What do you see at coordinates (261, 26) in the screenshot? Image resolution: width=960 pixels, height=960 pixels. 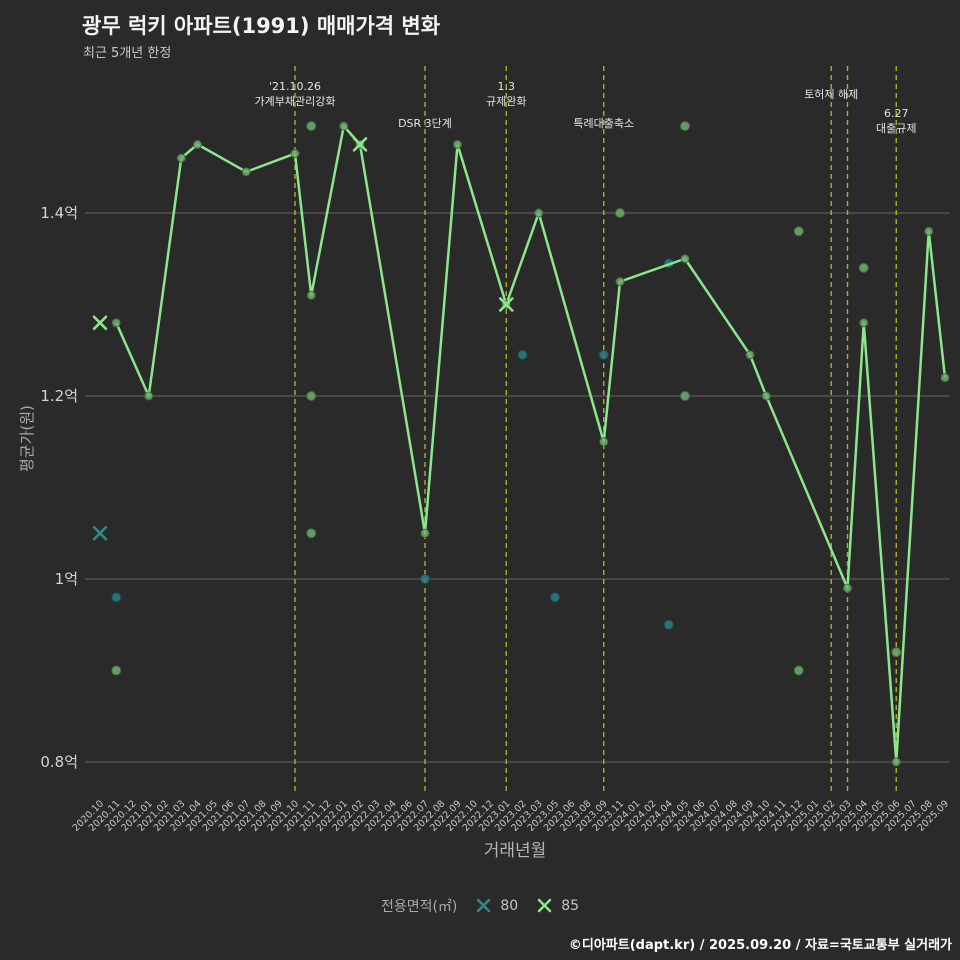 I see `chart-title: 광무 럭키 아파트(1991) 매매가격 변화` at bounding box center [261, 26].